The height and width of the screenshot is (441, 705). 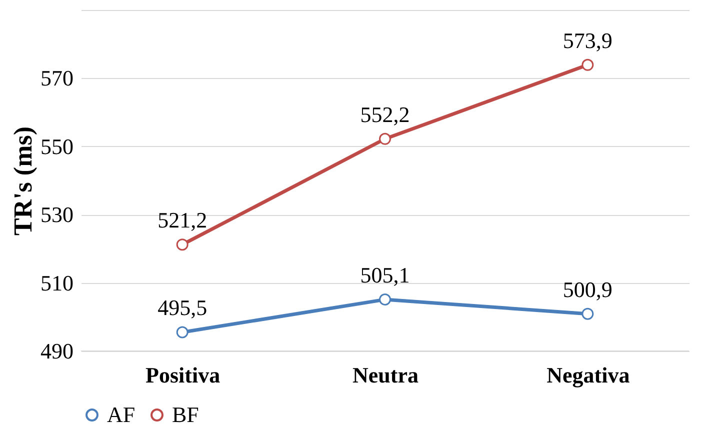 I want to click on data-label: 505,1, so click(x=385, y=275).